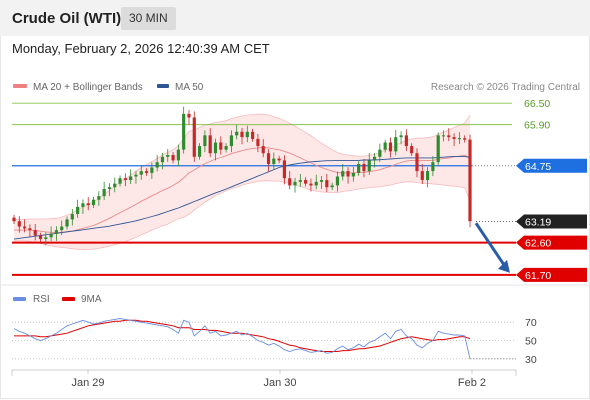 This screenshot has width=590, height=400. I want to click on resistance-label-65-90: 65.90, so click(537, 126).